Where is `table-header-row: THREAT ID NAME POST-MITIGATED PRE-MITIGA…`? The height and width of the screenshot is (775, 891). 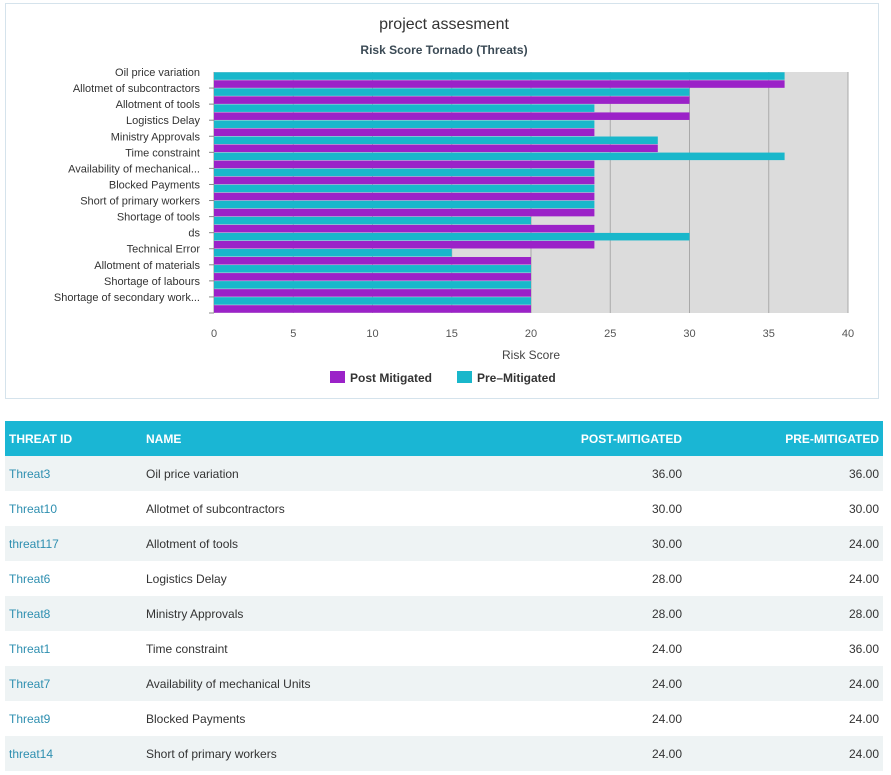 table-header-row: THREAT ID NAME POST-MITIGATED PRE-MITIGA… is located at coordinates (444, 438).